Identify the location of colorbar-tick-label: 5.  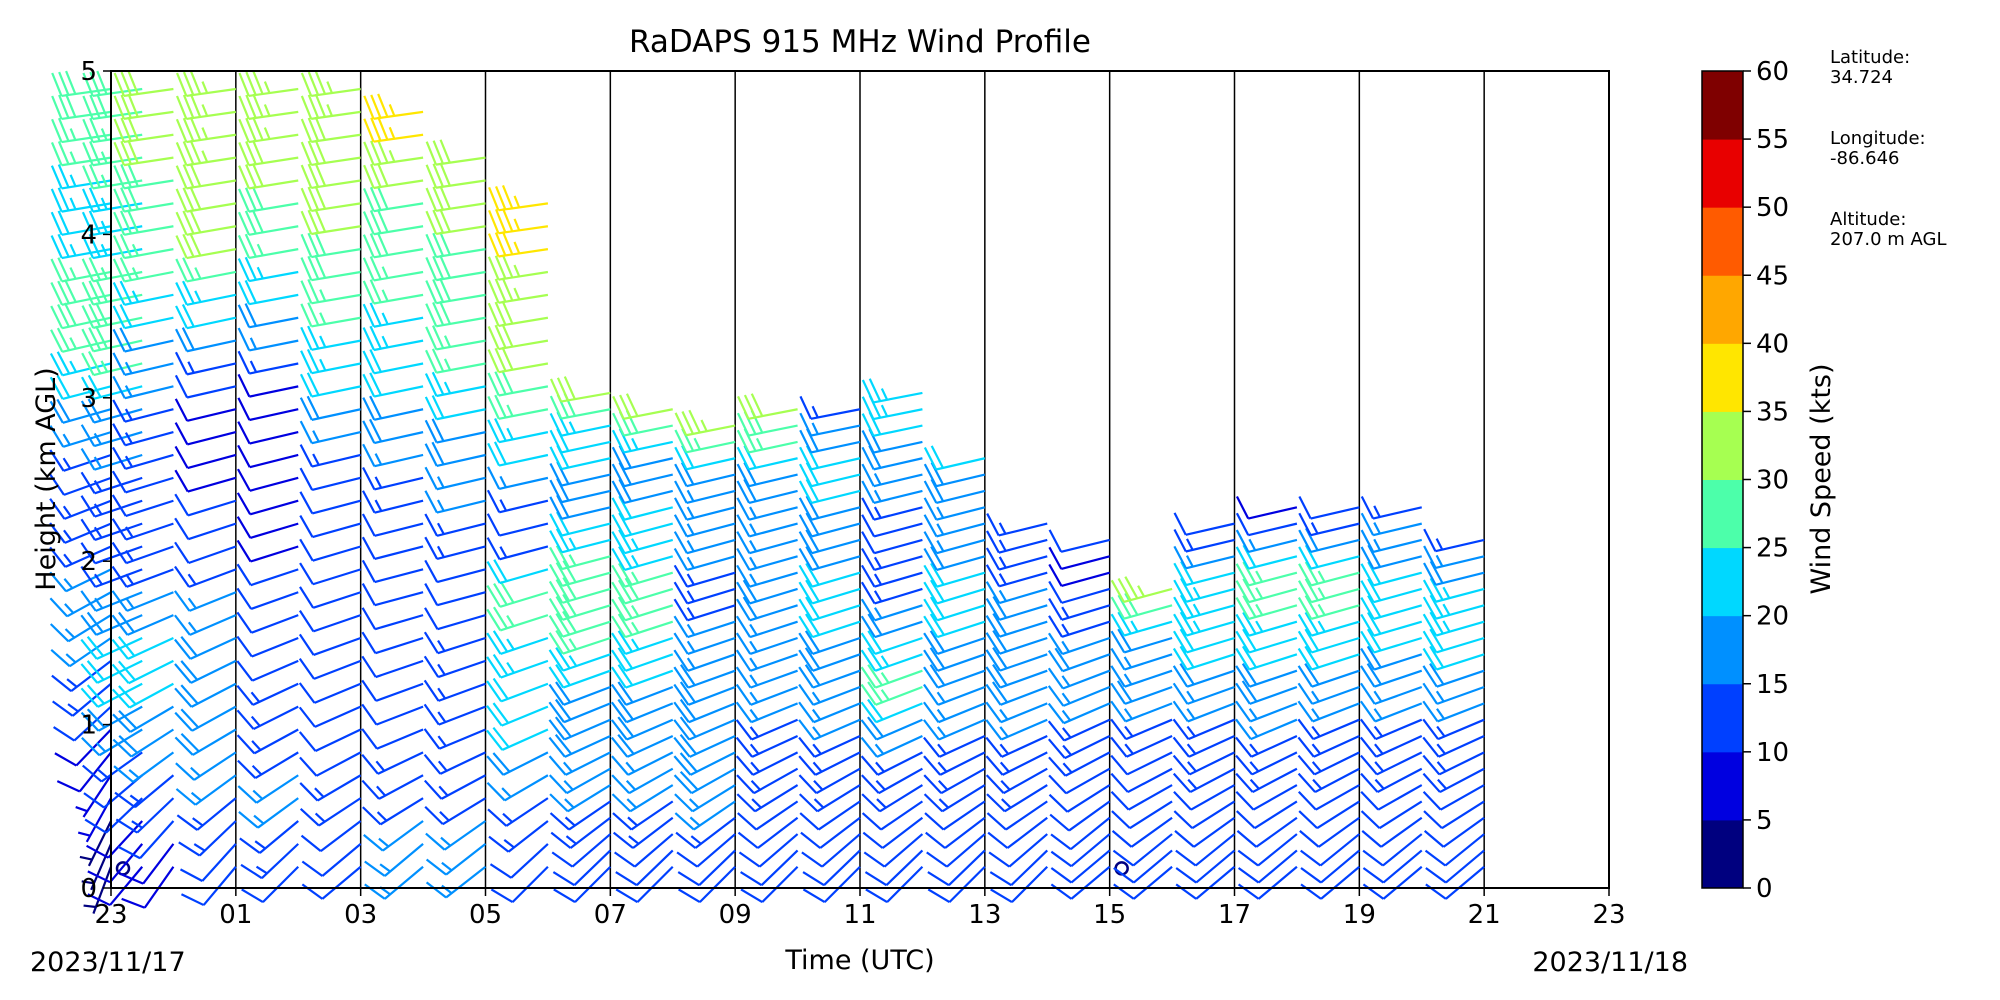
(1764, 821).